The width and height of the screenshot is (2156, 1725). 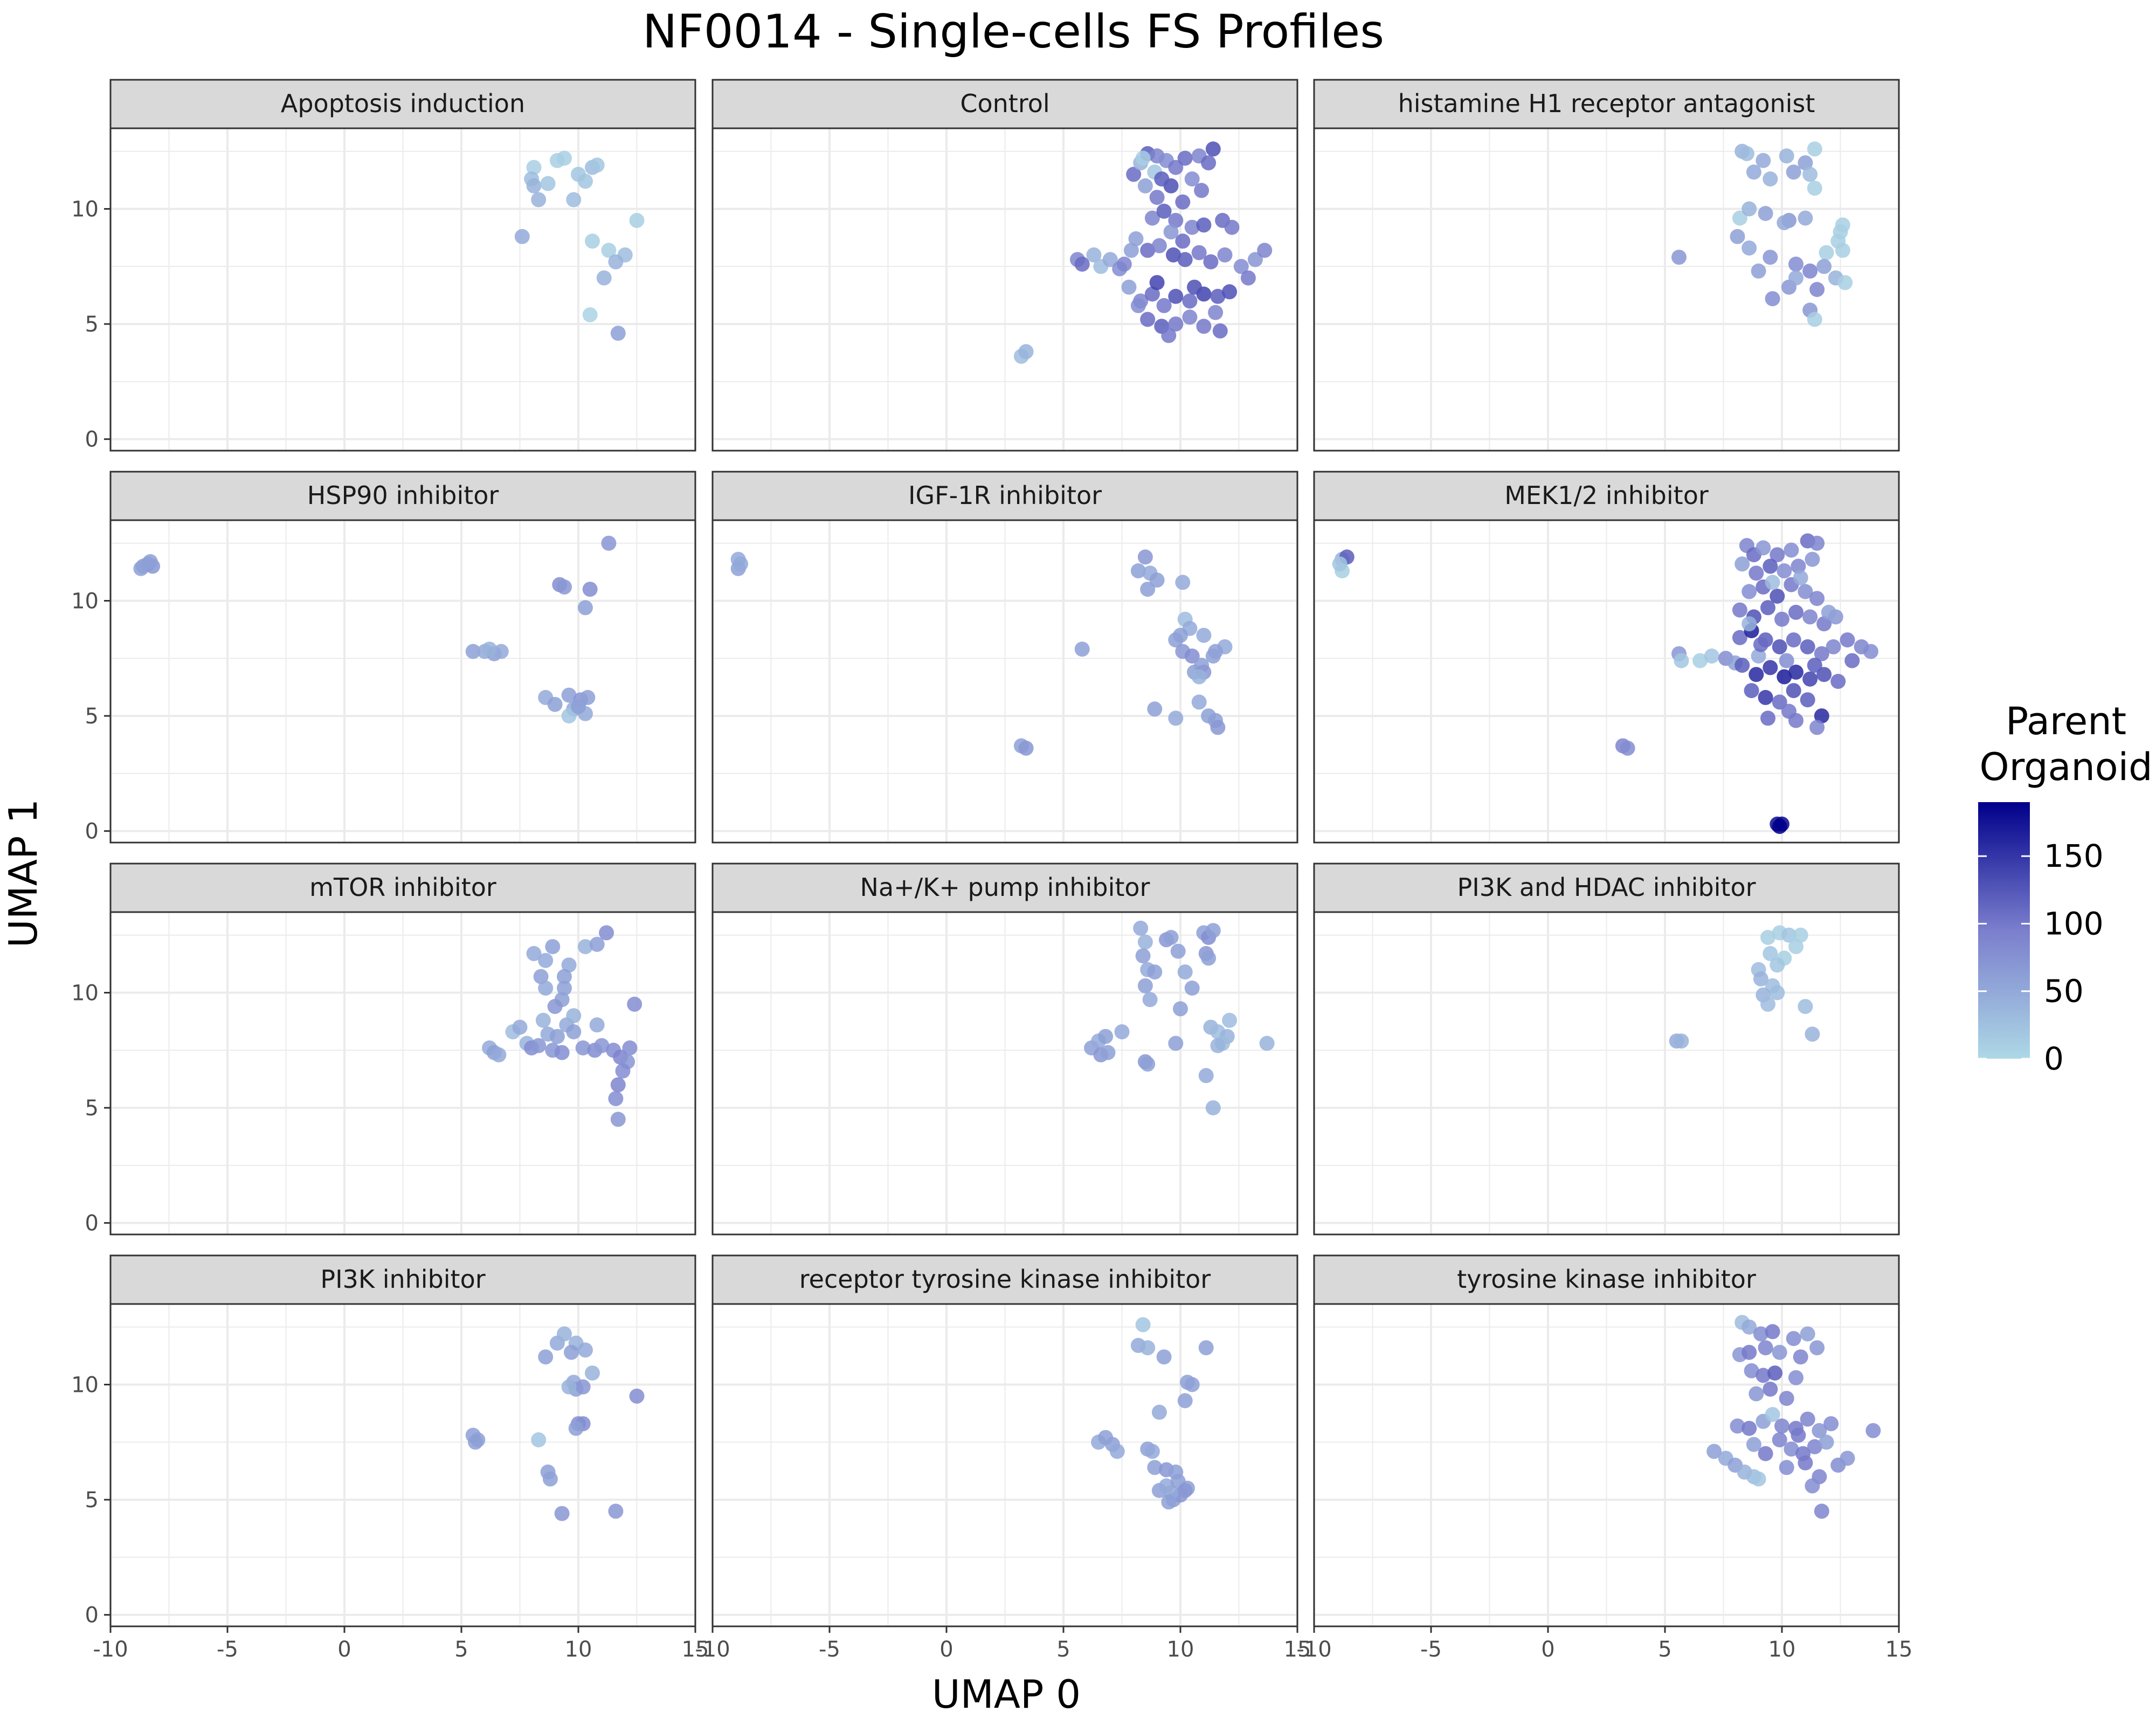 I want to click on x-tick-label: -5, so click(x=829, y=1650).